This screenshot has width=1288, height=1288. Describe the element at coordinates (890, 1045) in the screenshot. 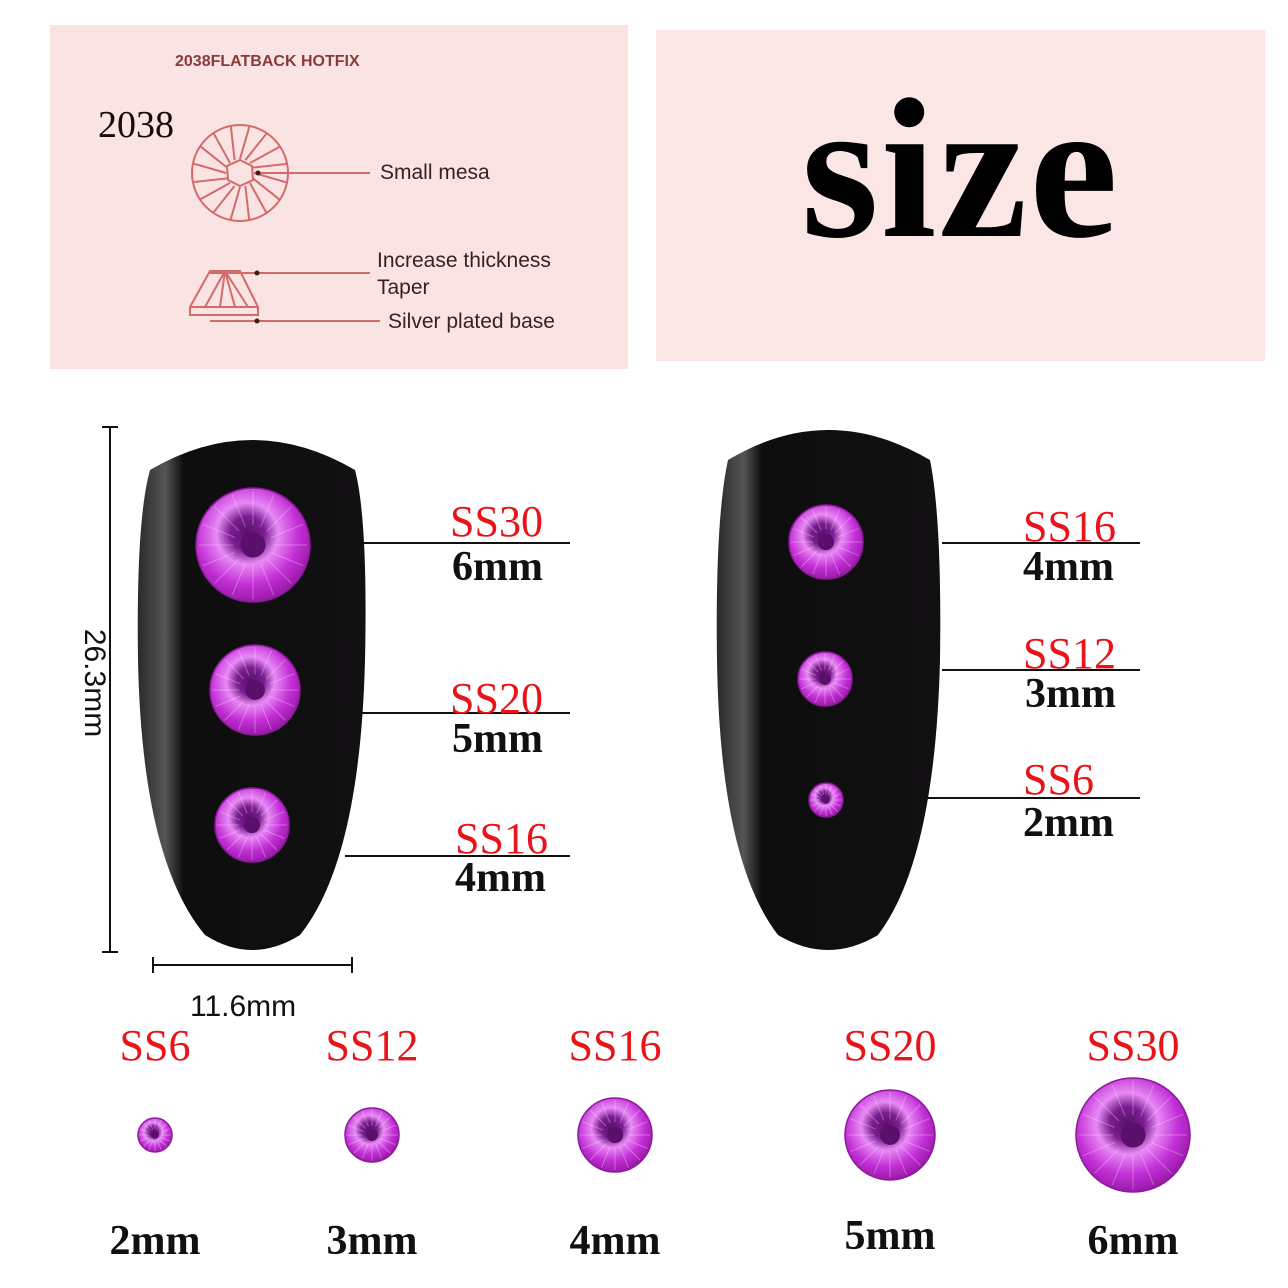

I see `row-code-ss20: SS20` at that location.